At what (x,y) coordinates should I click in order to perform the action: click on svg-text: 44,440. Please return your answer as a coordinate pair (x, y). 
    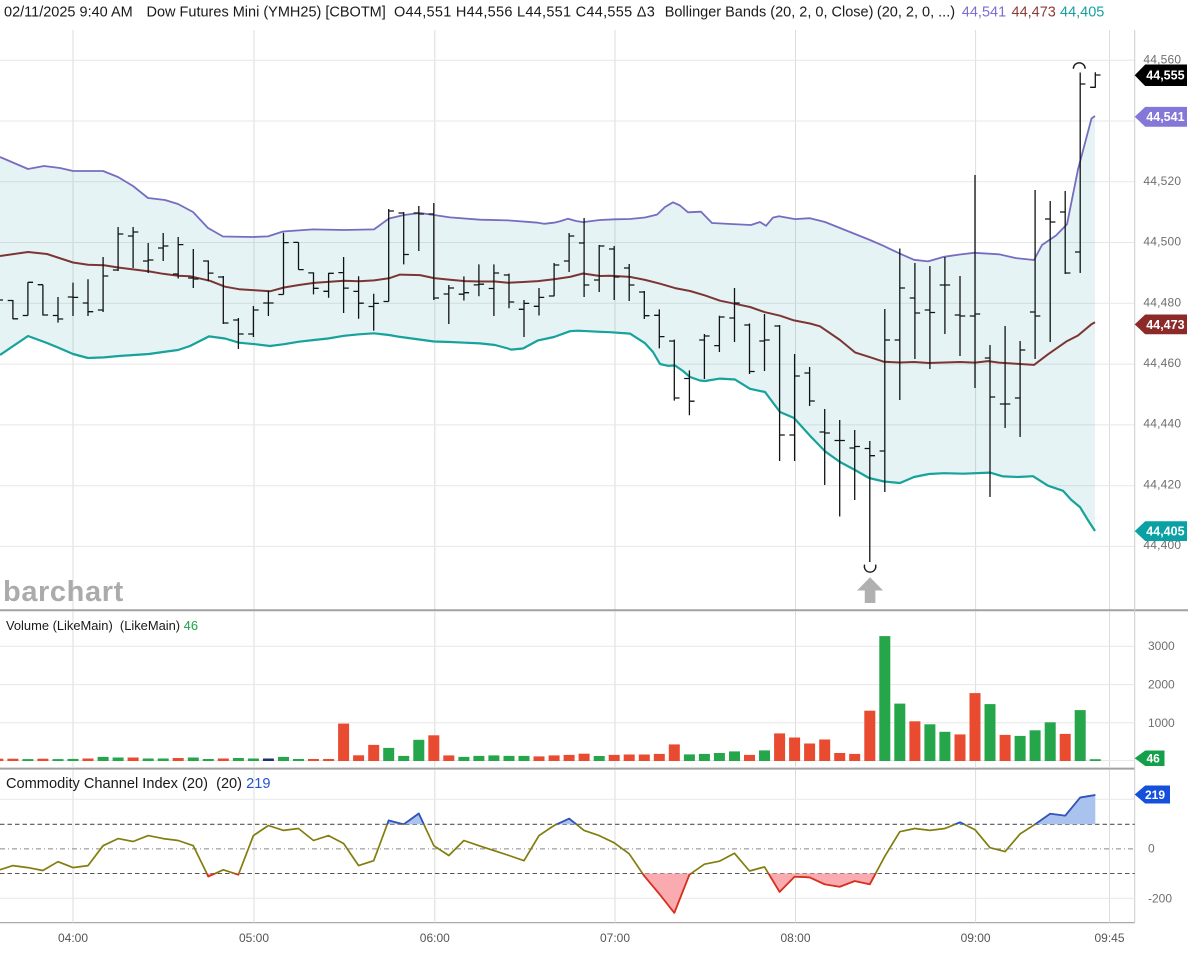
    Looking at the image, I should click on (1162, 424).